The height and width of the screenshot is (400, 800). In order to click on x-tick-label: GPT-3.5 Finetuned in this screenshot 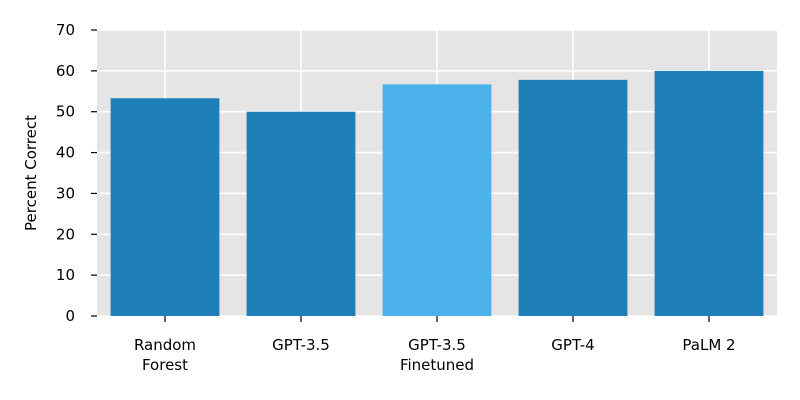, I will do `click(437, 355)`.